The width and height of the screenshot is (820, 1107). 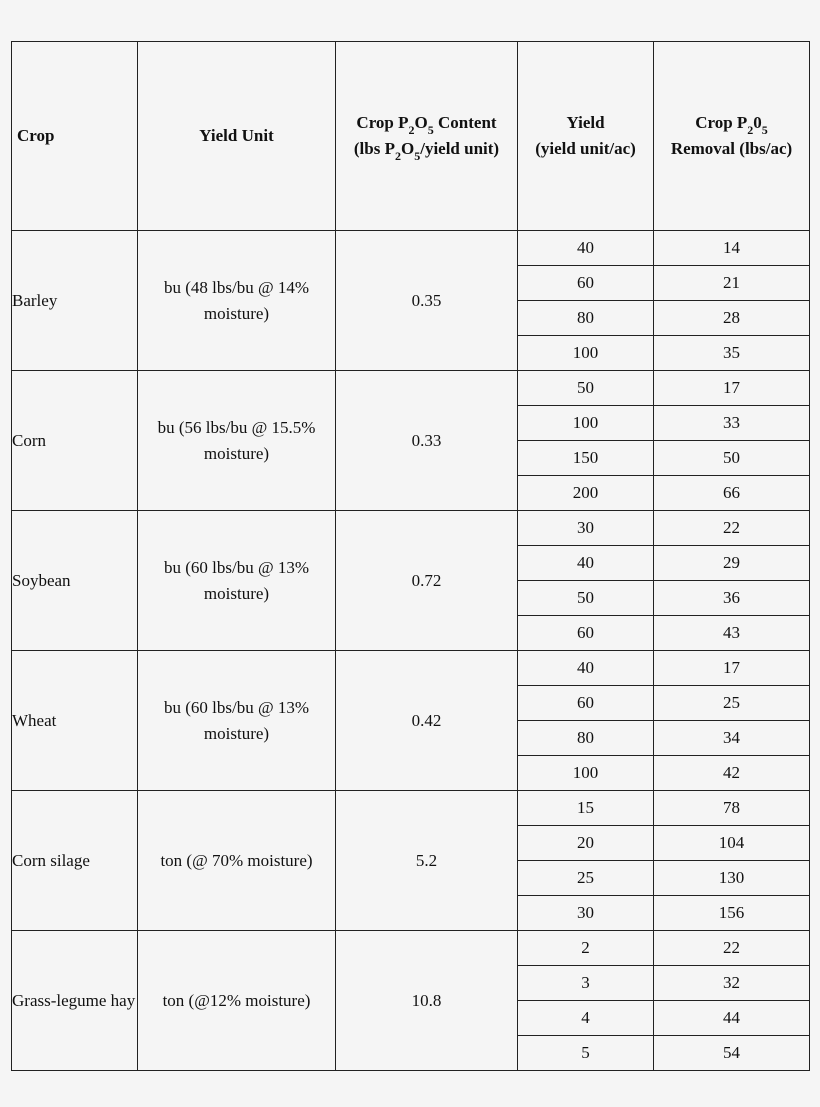 What do you see at coordinates (585, 148) in the screenshot?
I see `header-yield-text: (yield unit/ac)` at bounding box center [585, 148].